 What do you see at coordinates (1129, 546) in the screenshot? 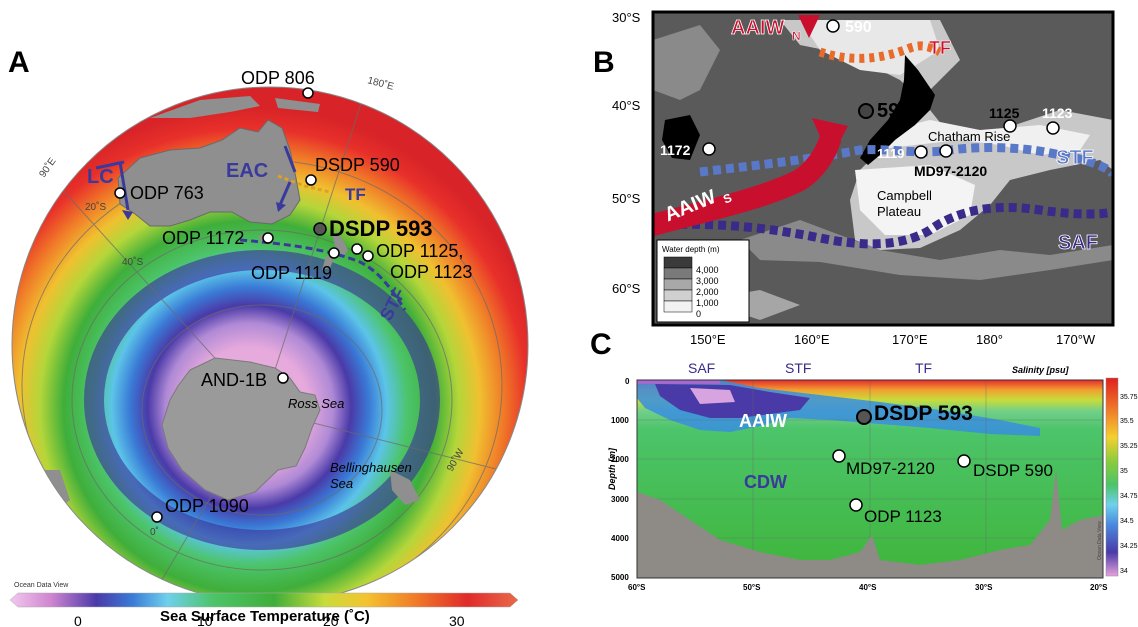
I see `svg-text: 34.25` at bounding box center [1129, 546].